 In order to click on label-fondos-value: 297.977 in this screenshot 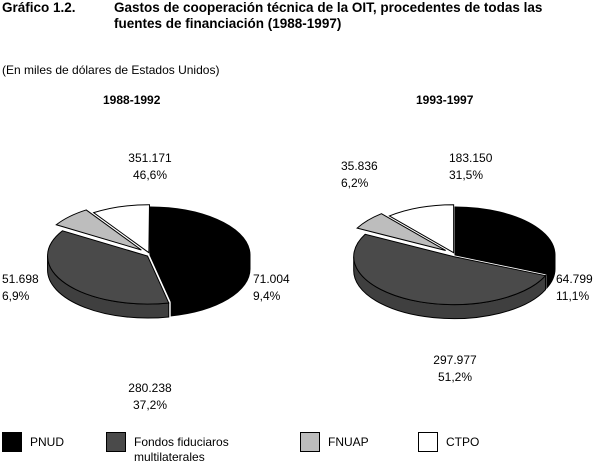, I will do `click(455, 360)`.